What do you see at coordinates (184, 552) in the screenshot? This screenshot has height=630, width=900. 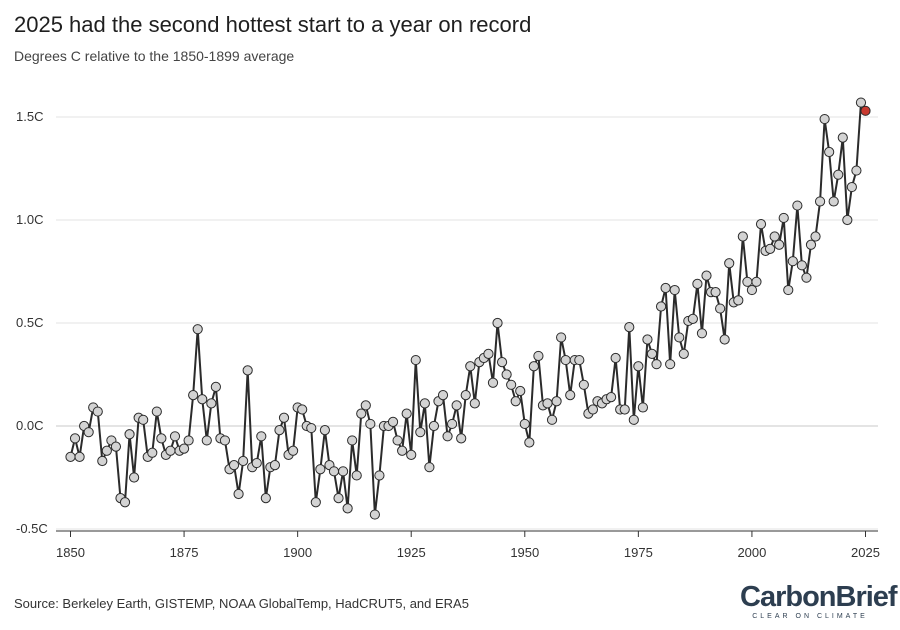 I see `x-tick-label: 1875` at bounding box center [184, 552].